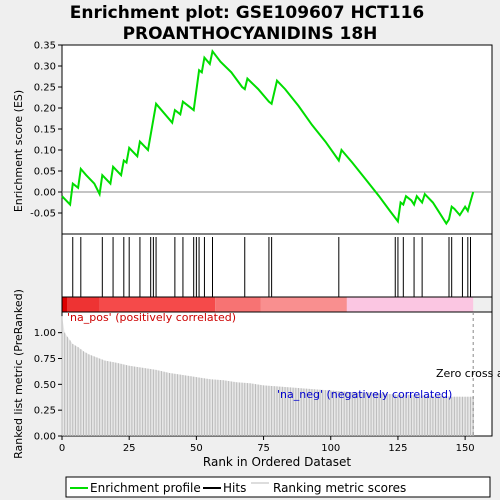 The width and height of the screenshot is (500, 500). What do you see at coordinates (151, 317) in the screenshot?
I see `positive-correlated-label: 'na_pos' (positively correlated)` at bounding box center [151, 317].